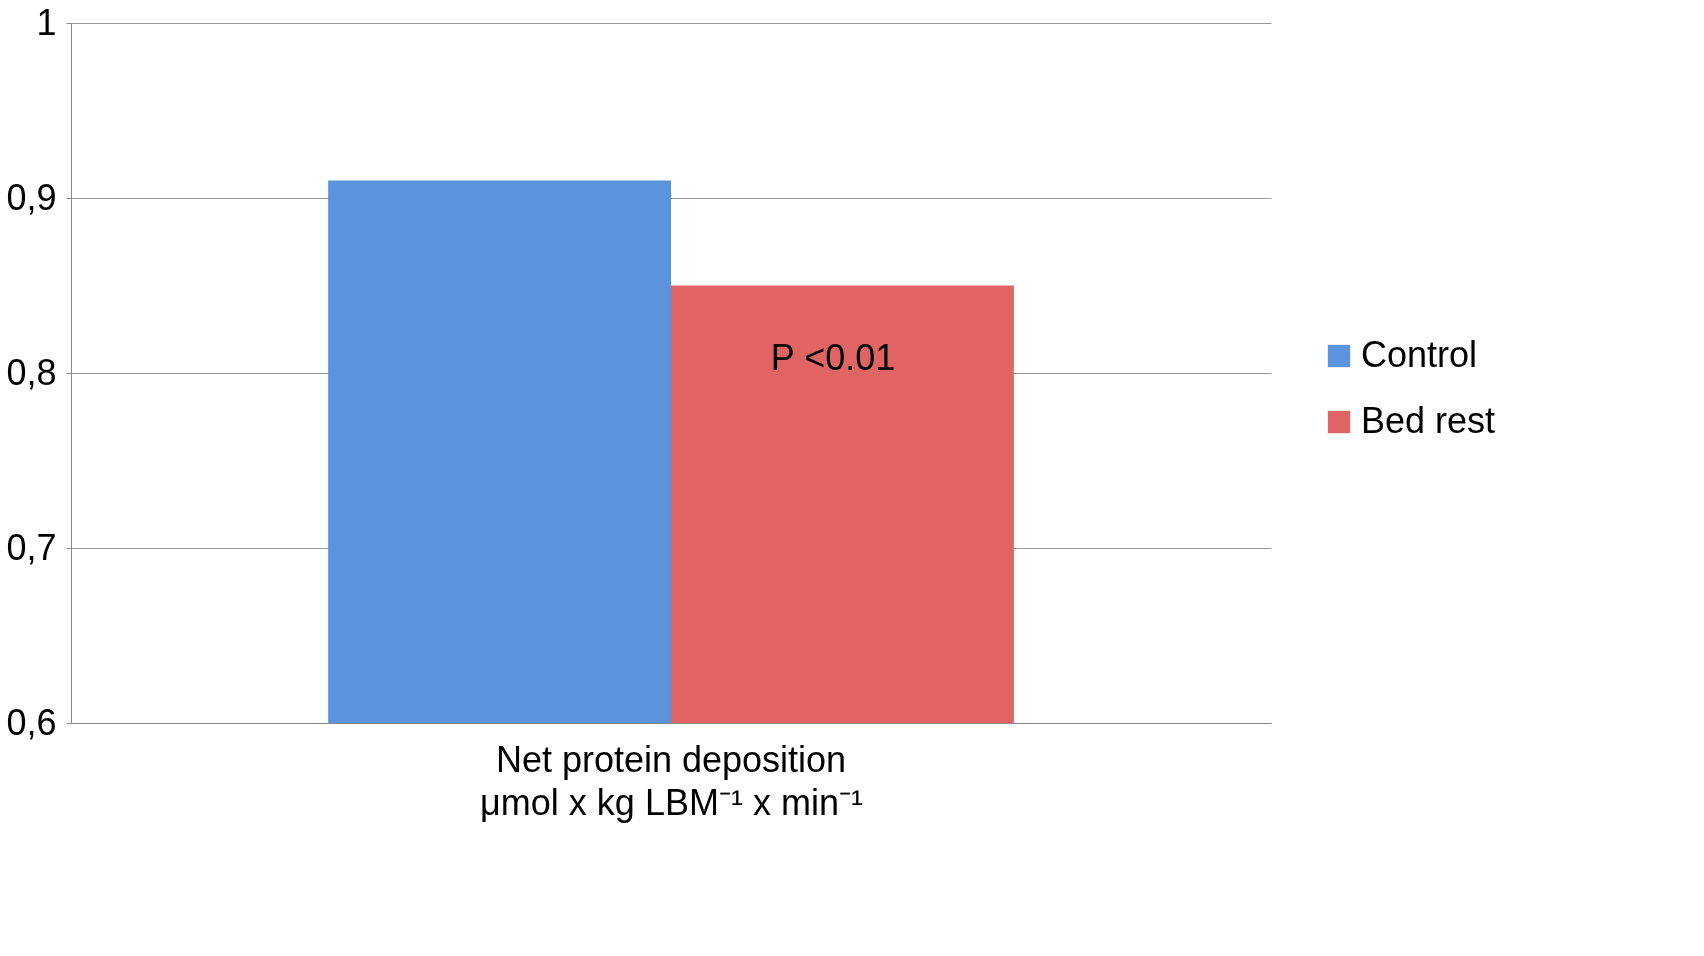 Image resolution: width=1704 pixels, height=956 pixels. Describe the element at coordinates (31, 547) in the screenshot. I see `y-tick-label: 0,7` at that location.